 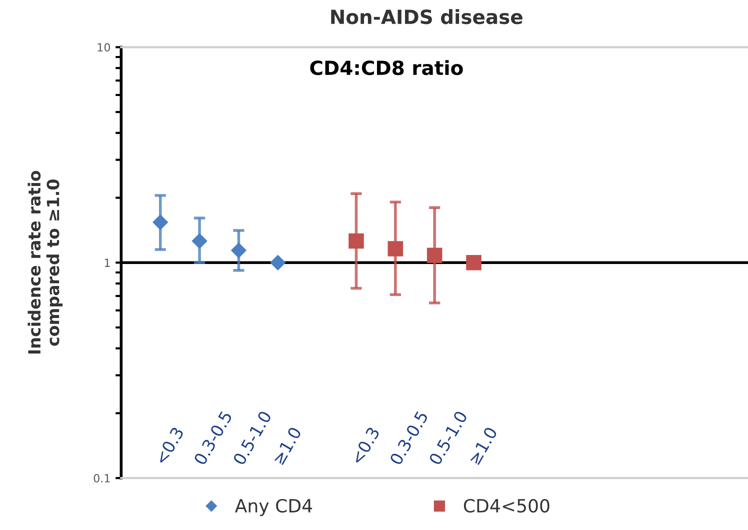 What do you see at coordinates (104, 47) in the screenshot?
I see `y-tick-label: 10` at bounding box center [104, 47].